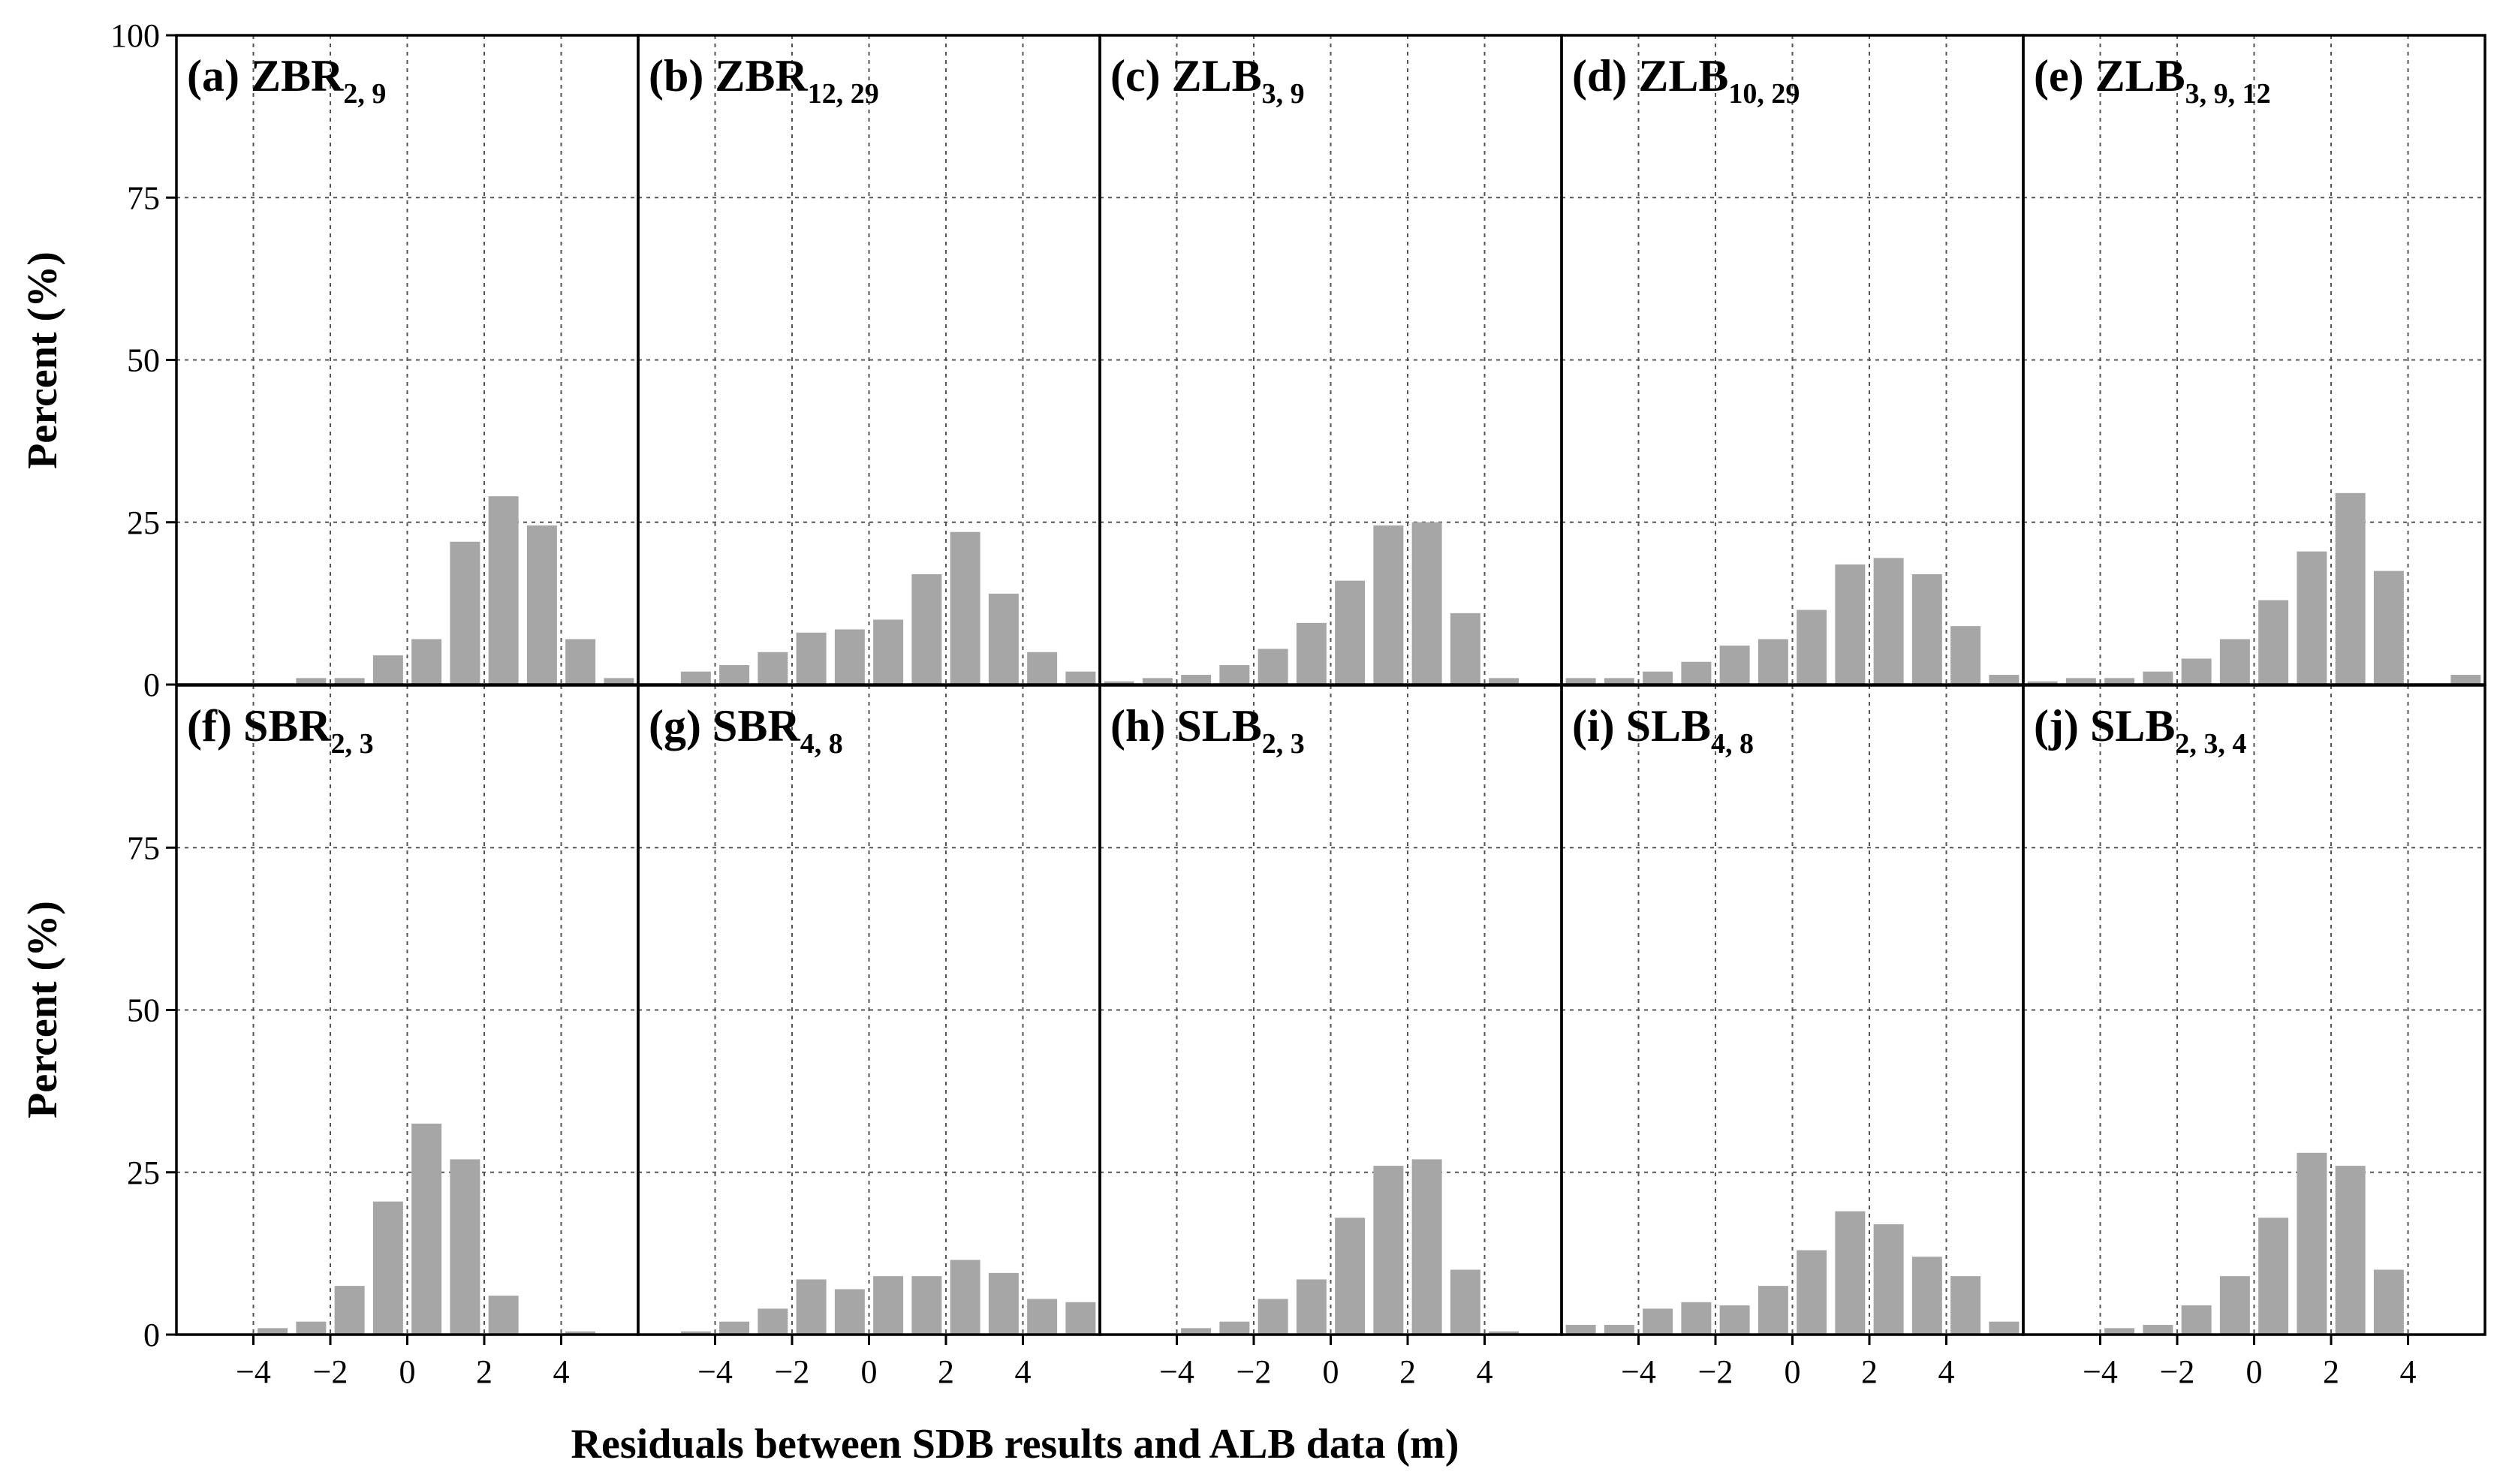 The image size is (2500, 1484). I want to click on panel-label: (f) SBR2, 3, so click(280, 730).